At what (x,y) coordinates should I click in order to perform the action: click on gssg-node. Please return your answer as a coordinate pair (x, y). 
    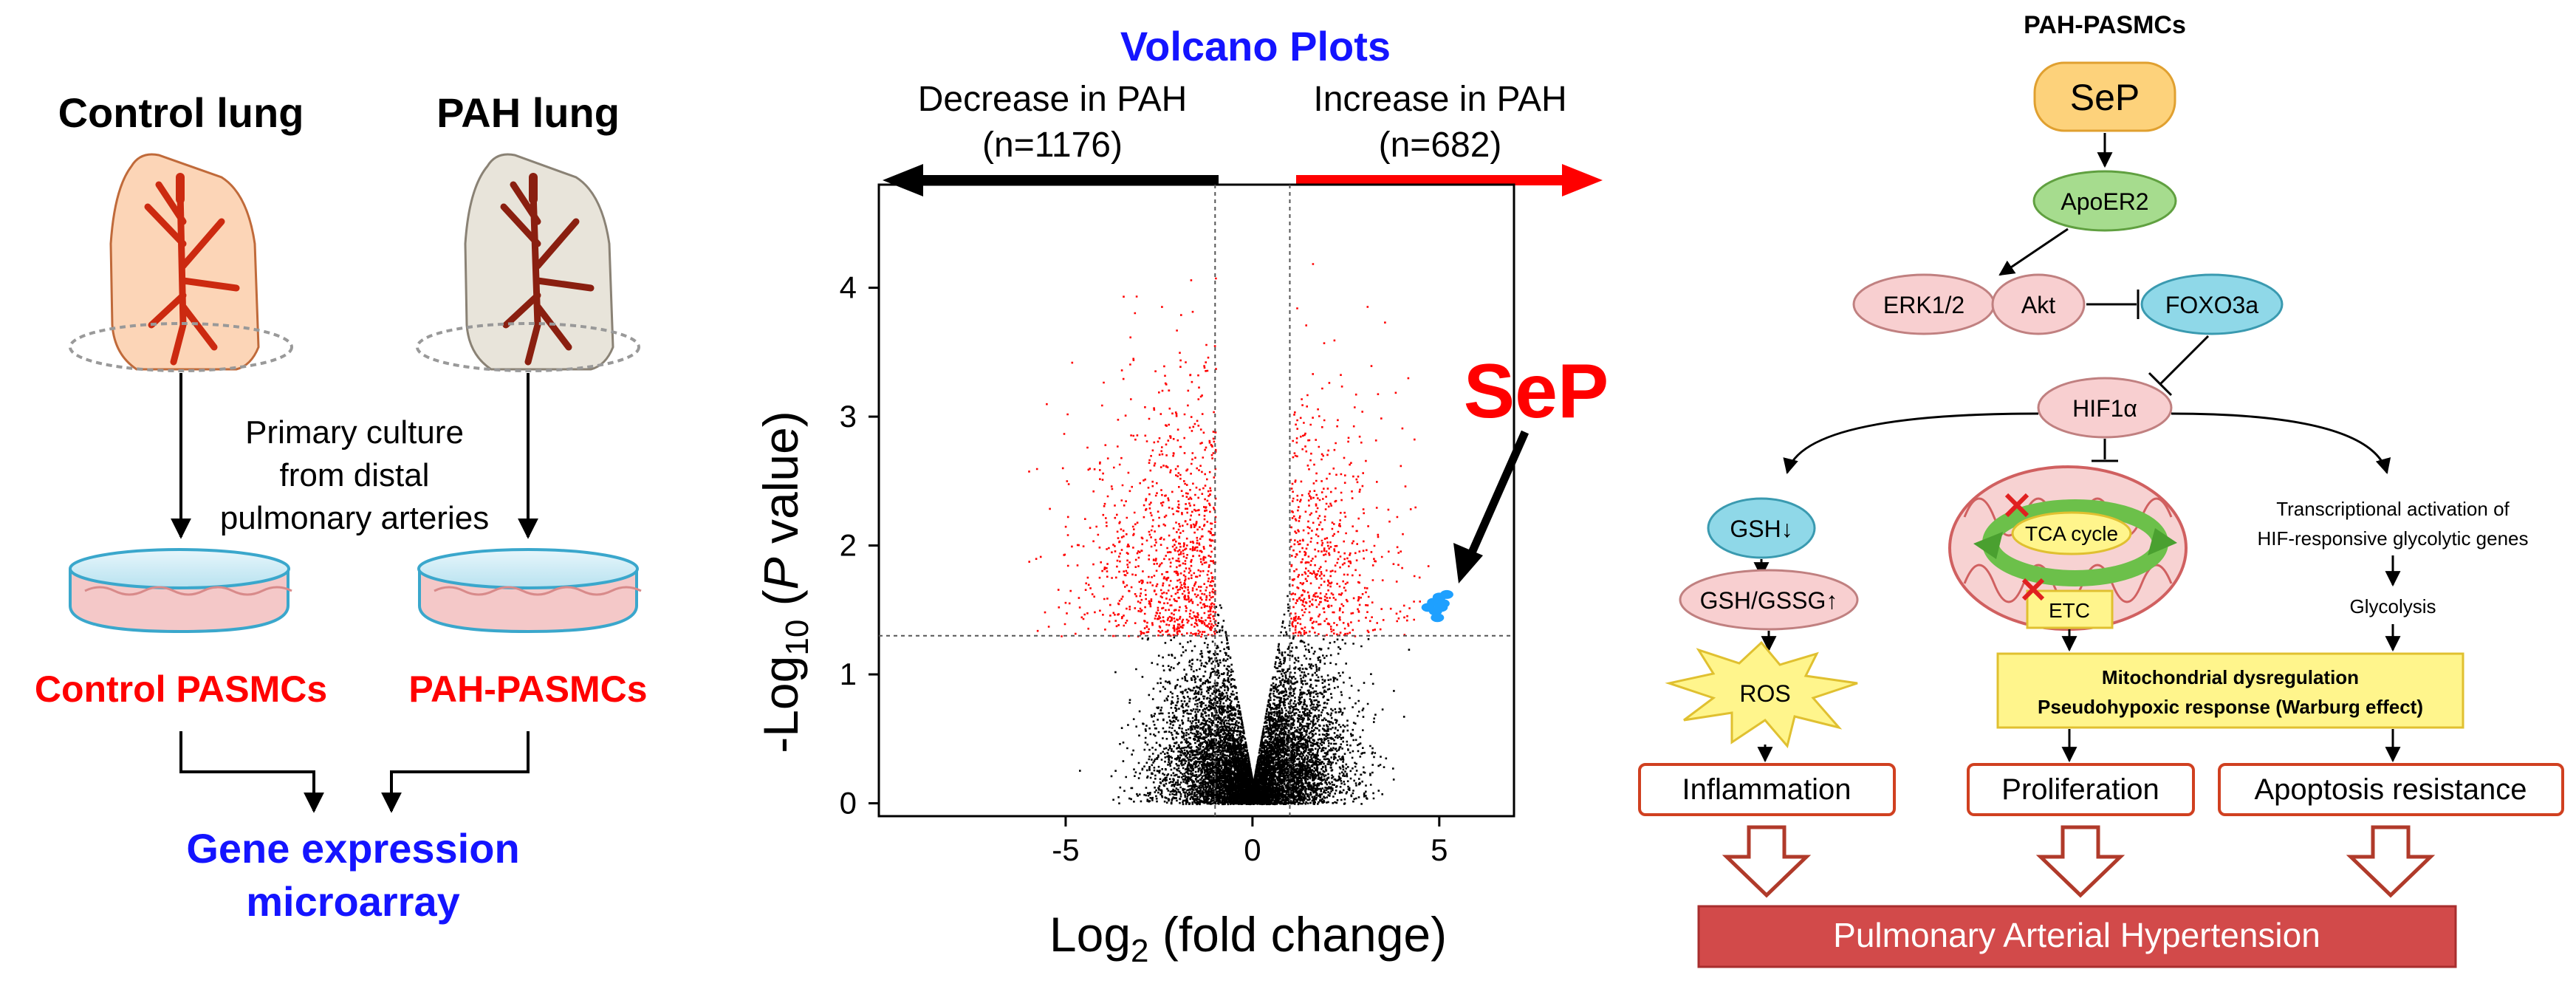
    Looking at the image, I should click on (1769, 600).